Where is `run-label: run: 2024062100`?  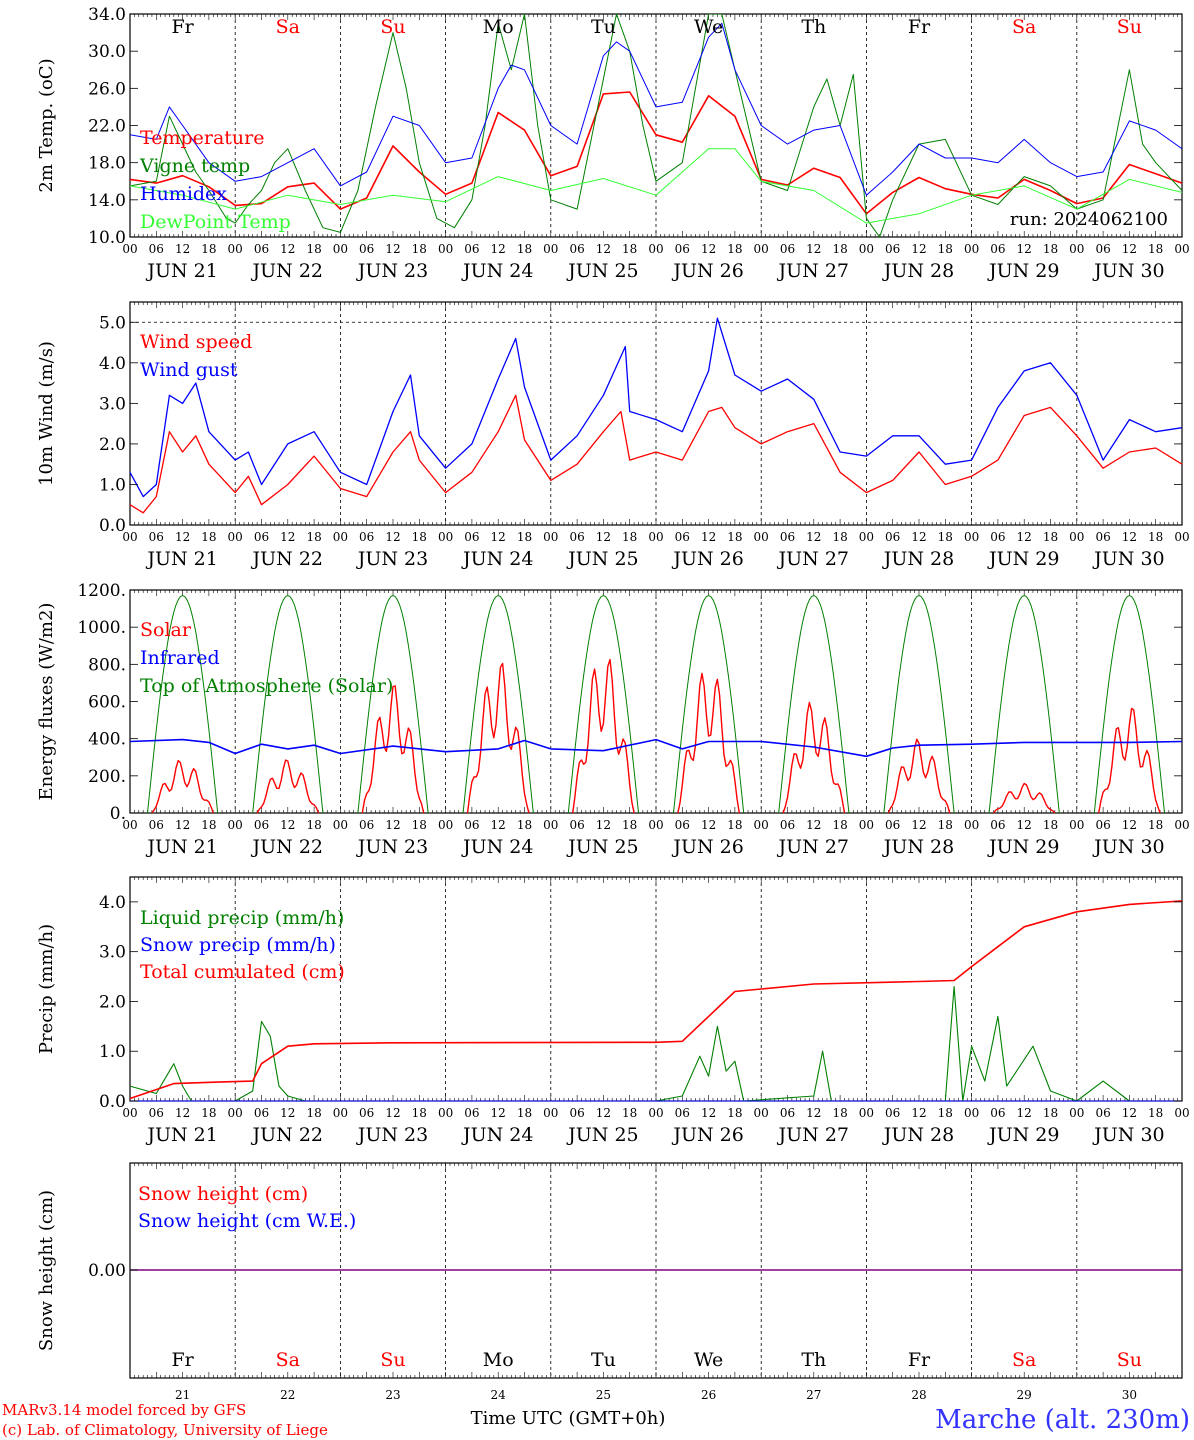
run-label: run: 2024062100 is located at coordinates (1089, 219).